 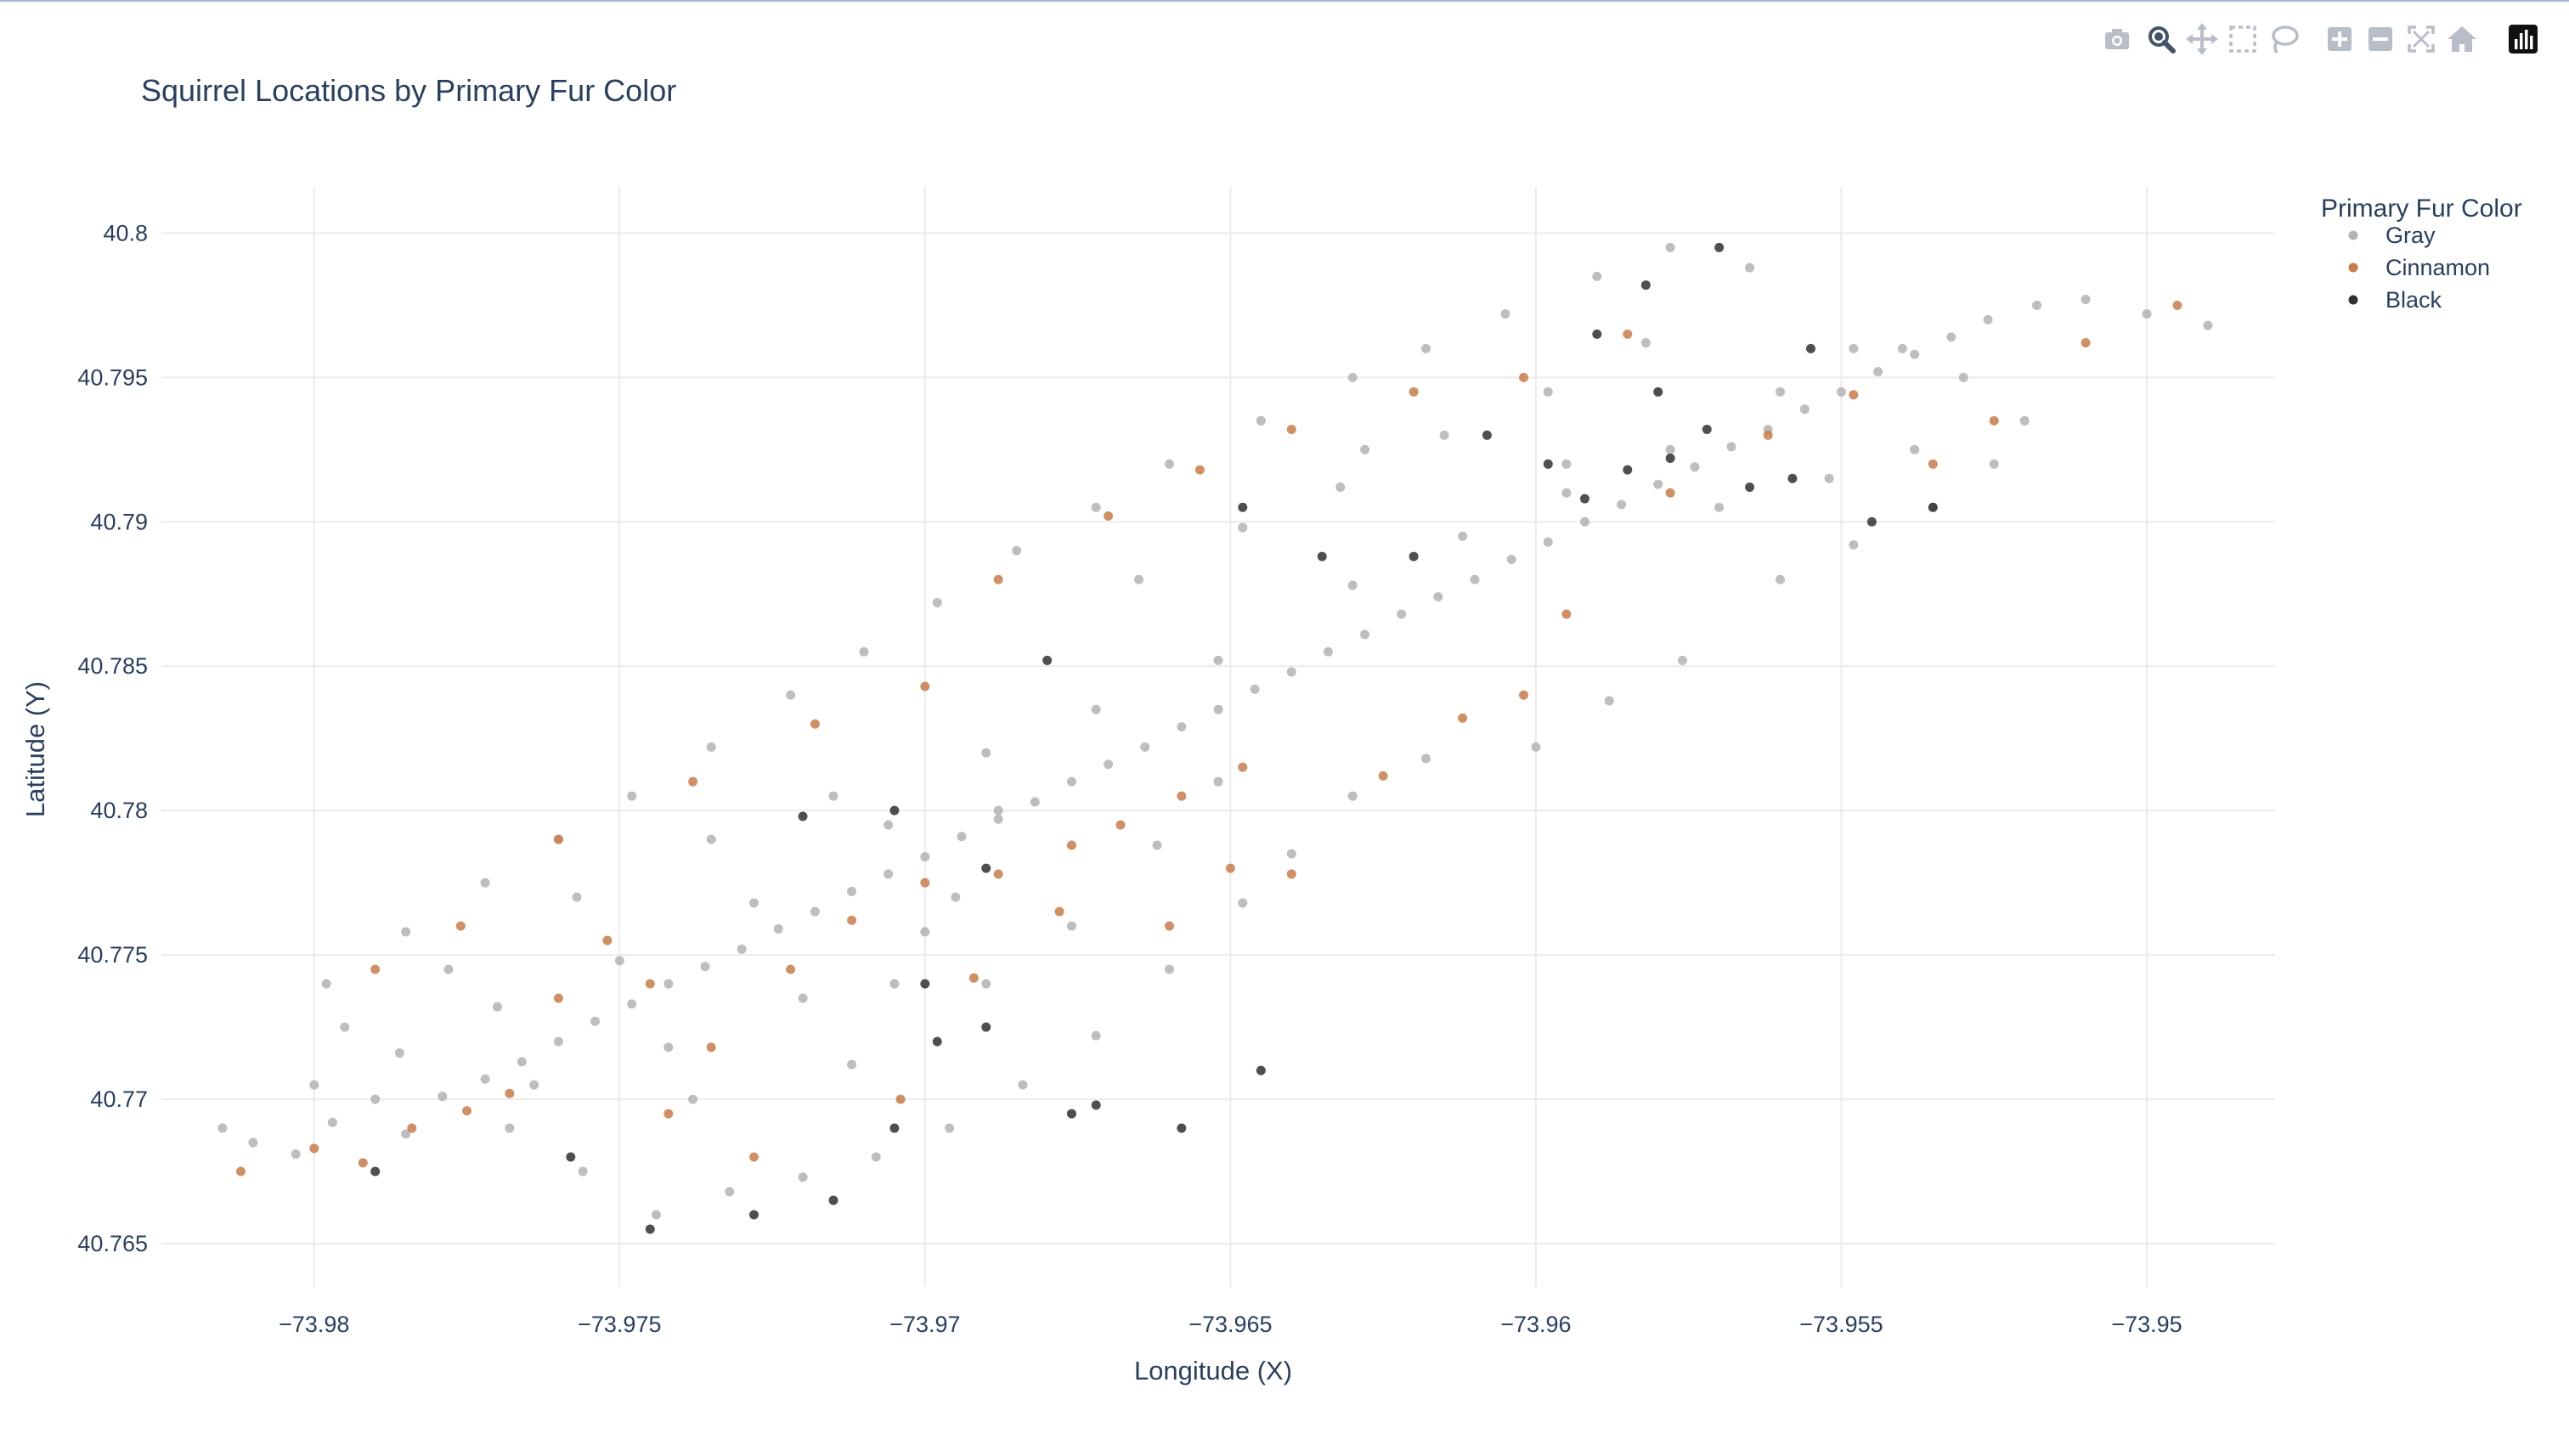 What do you see at coordinates (2381, 39) in the screenshot?
I see `zoom-out-icon` at bounding box center [2381, 39].